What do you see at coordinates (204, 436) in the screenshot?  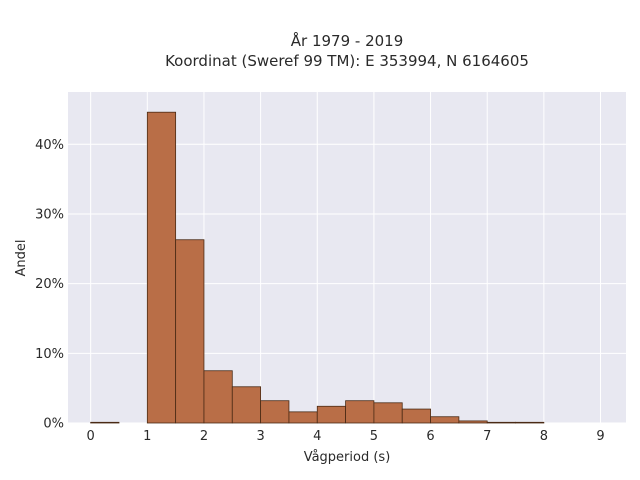 I see `x-tick-label: 2` at bounding box center [204, 436].